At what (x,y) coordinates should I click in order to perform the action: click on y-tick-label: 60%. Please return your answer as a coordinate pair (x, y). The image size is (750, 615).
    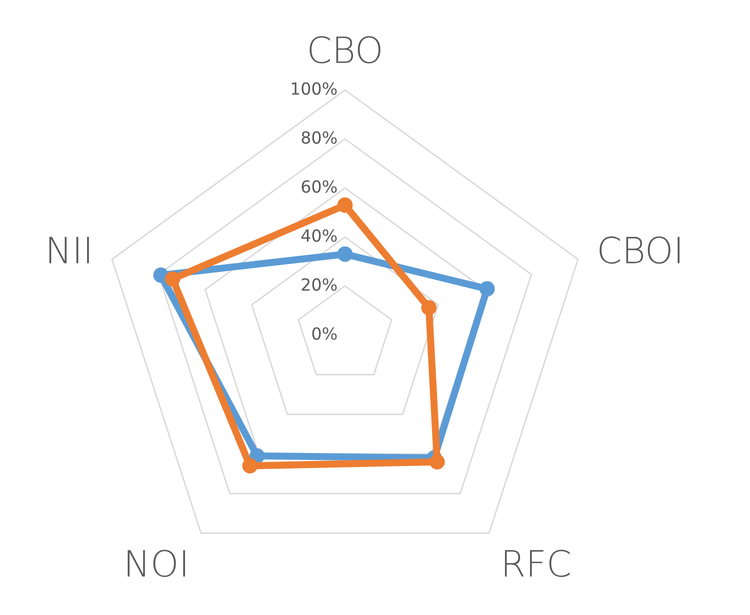
    Looking at the image, I should click on (319, 186).